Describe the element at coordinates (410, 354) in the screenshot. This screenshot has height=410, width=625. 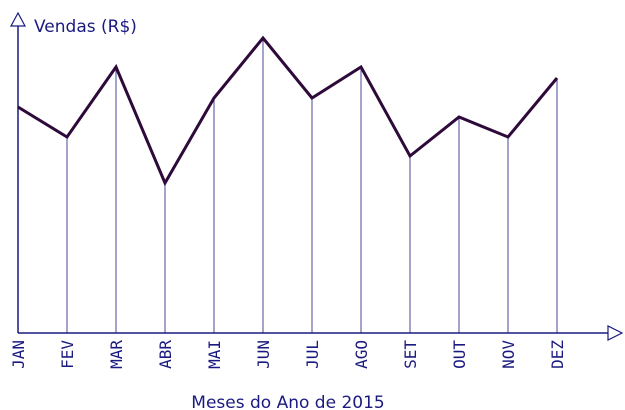
I see `x-tick-label: SET` at that location.